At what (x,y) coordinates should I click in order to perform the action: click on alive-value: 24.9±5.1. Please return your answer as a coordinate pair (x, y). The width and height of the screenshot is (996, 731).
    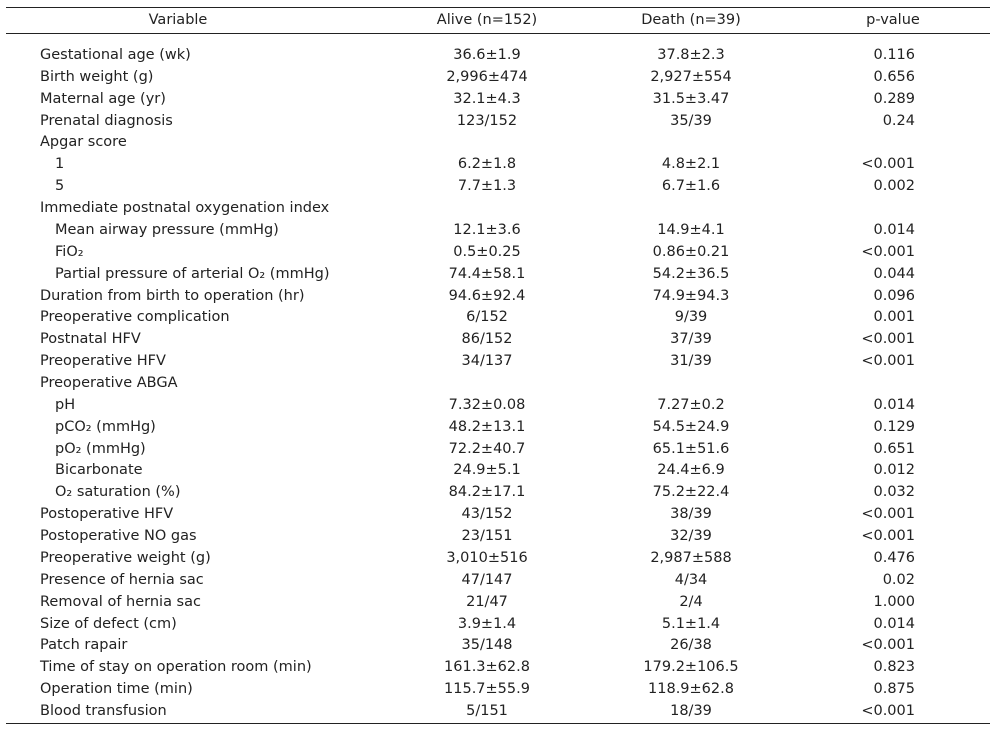
    Looking at the image, I should click on (487, 470).